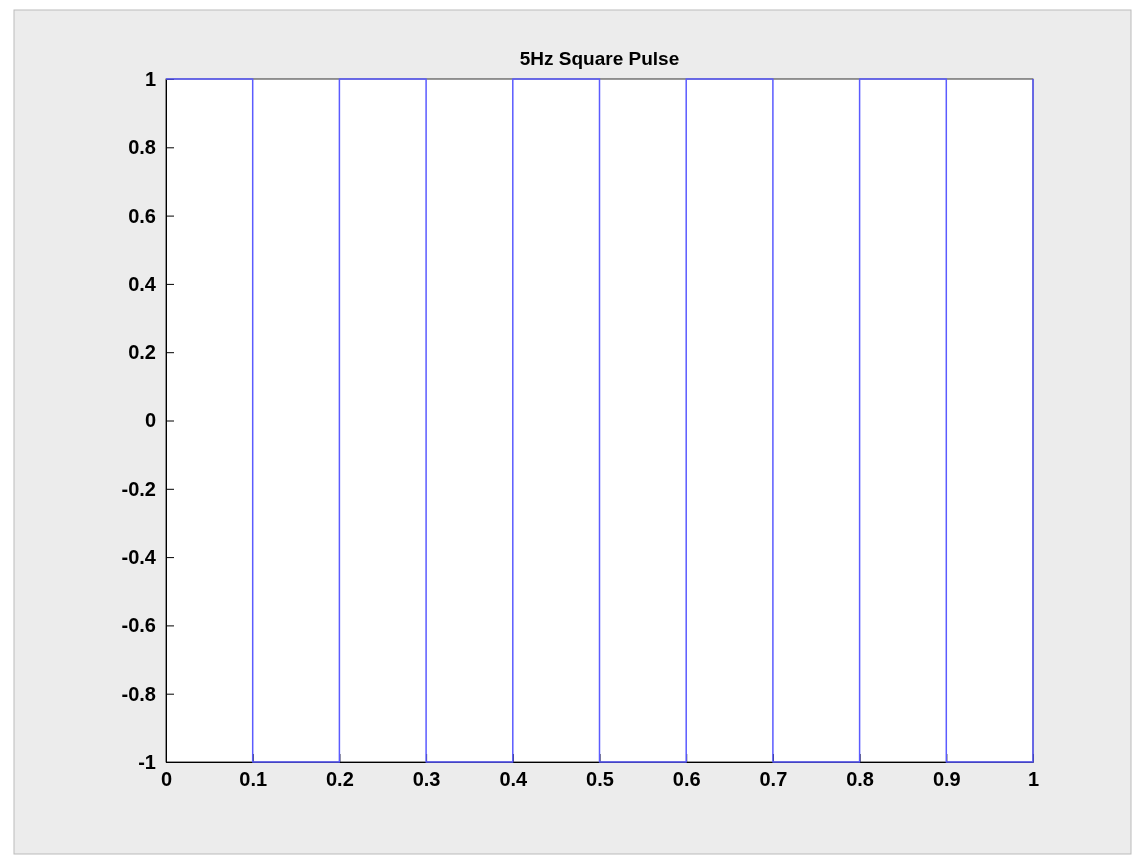  I want to click on y-tick-label: -0.4, so click(139, 557).